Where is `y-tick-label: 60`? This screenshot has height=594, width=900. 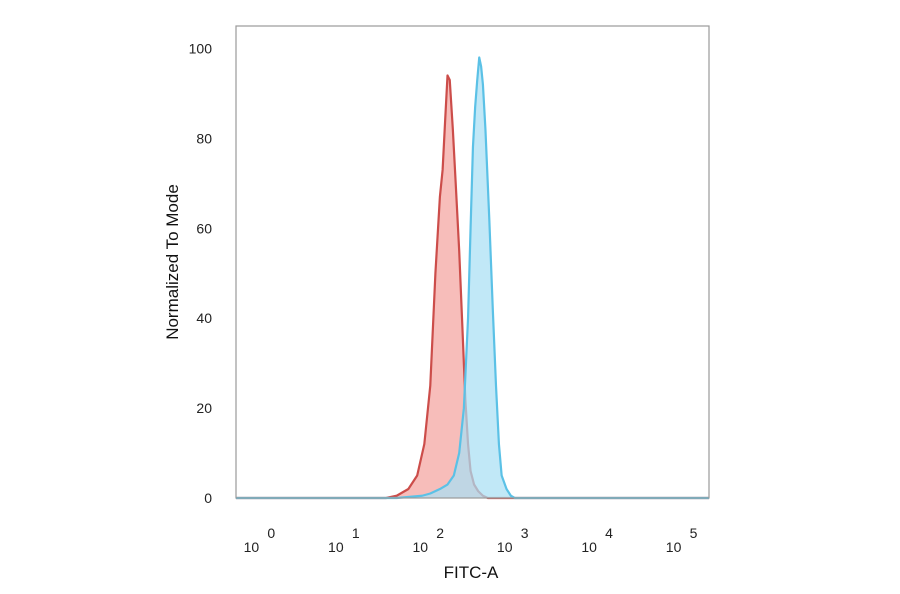
y-tick-label: 60 is located at coordinates (204, 228).